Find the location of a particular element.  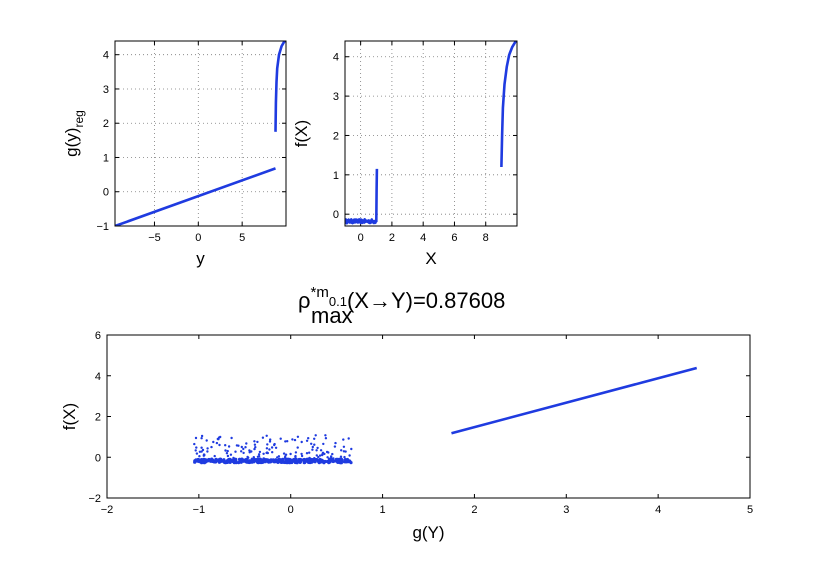

x-tick-label: 0 is located at coordinates (361, 238).